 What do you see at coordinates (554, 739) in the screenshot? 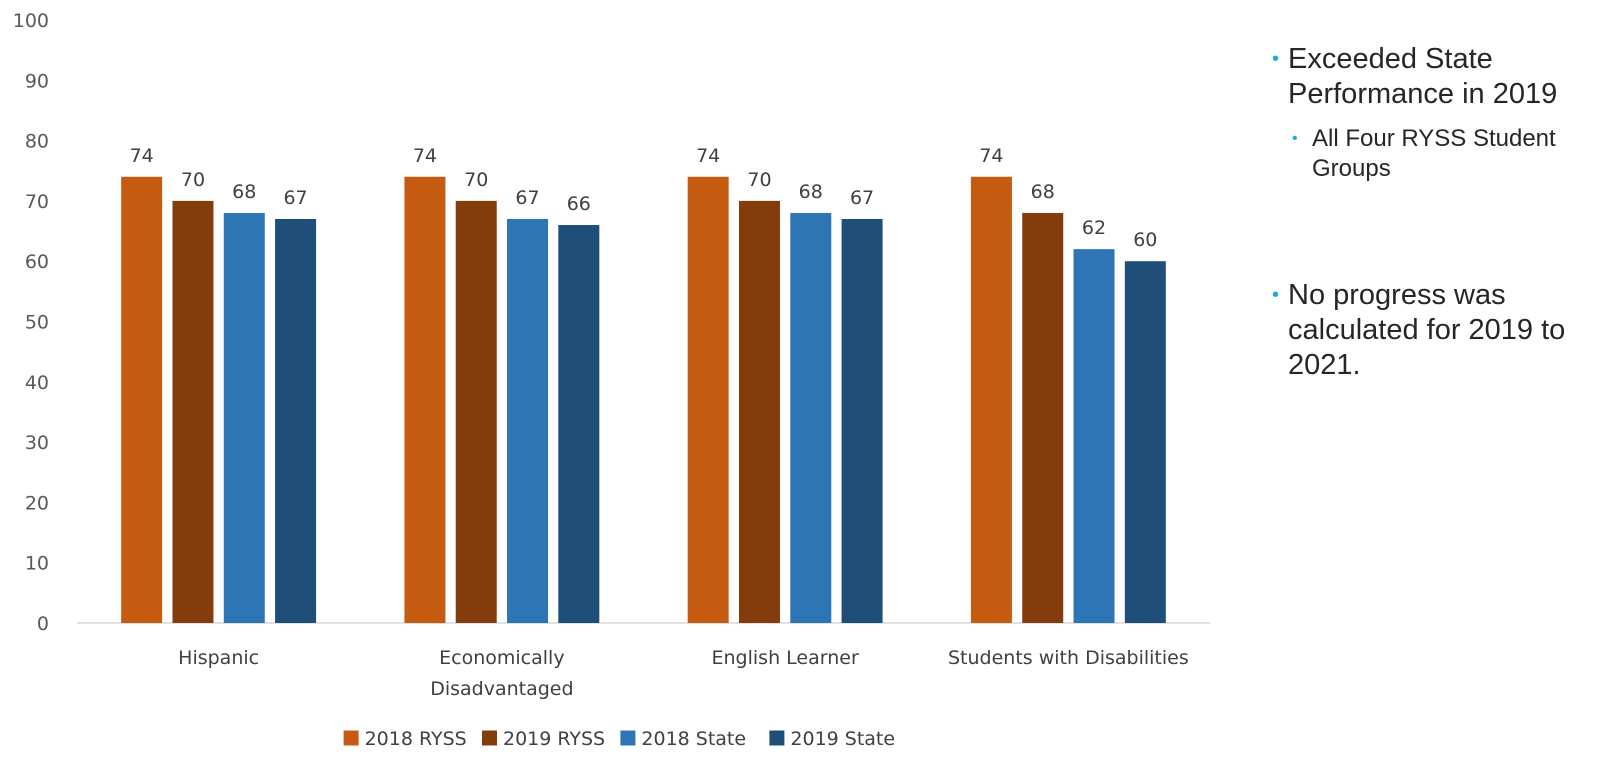
I see `legend-label: 2019 RYSS` at bounding box center [554, 739].